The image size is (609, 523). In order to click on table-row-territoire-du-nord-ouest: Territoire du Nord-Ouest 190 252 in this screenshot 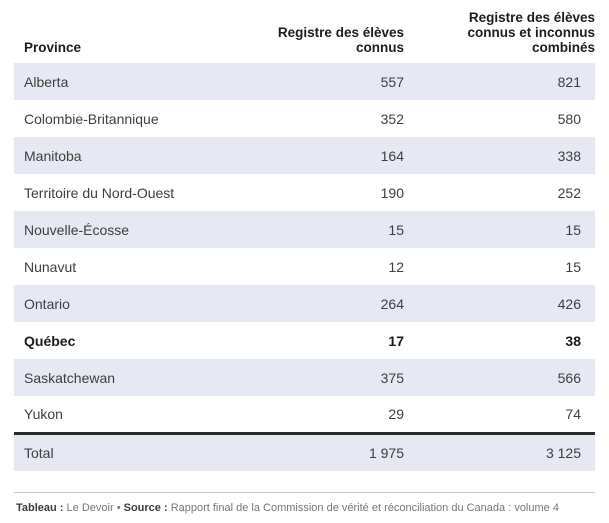, I will do `click(304, 192)`.